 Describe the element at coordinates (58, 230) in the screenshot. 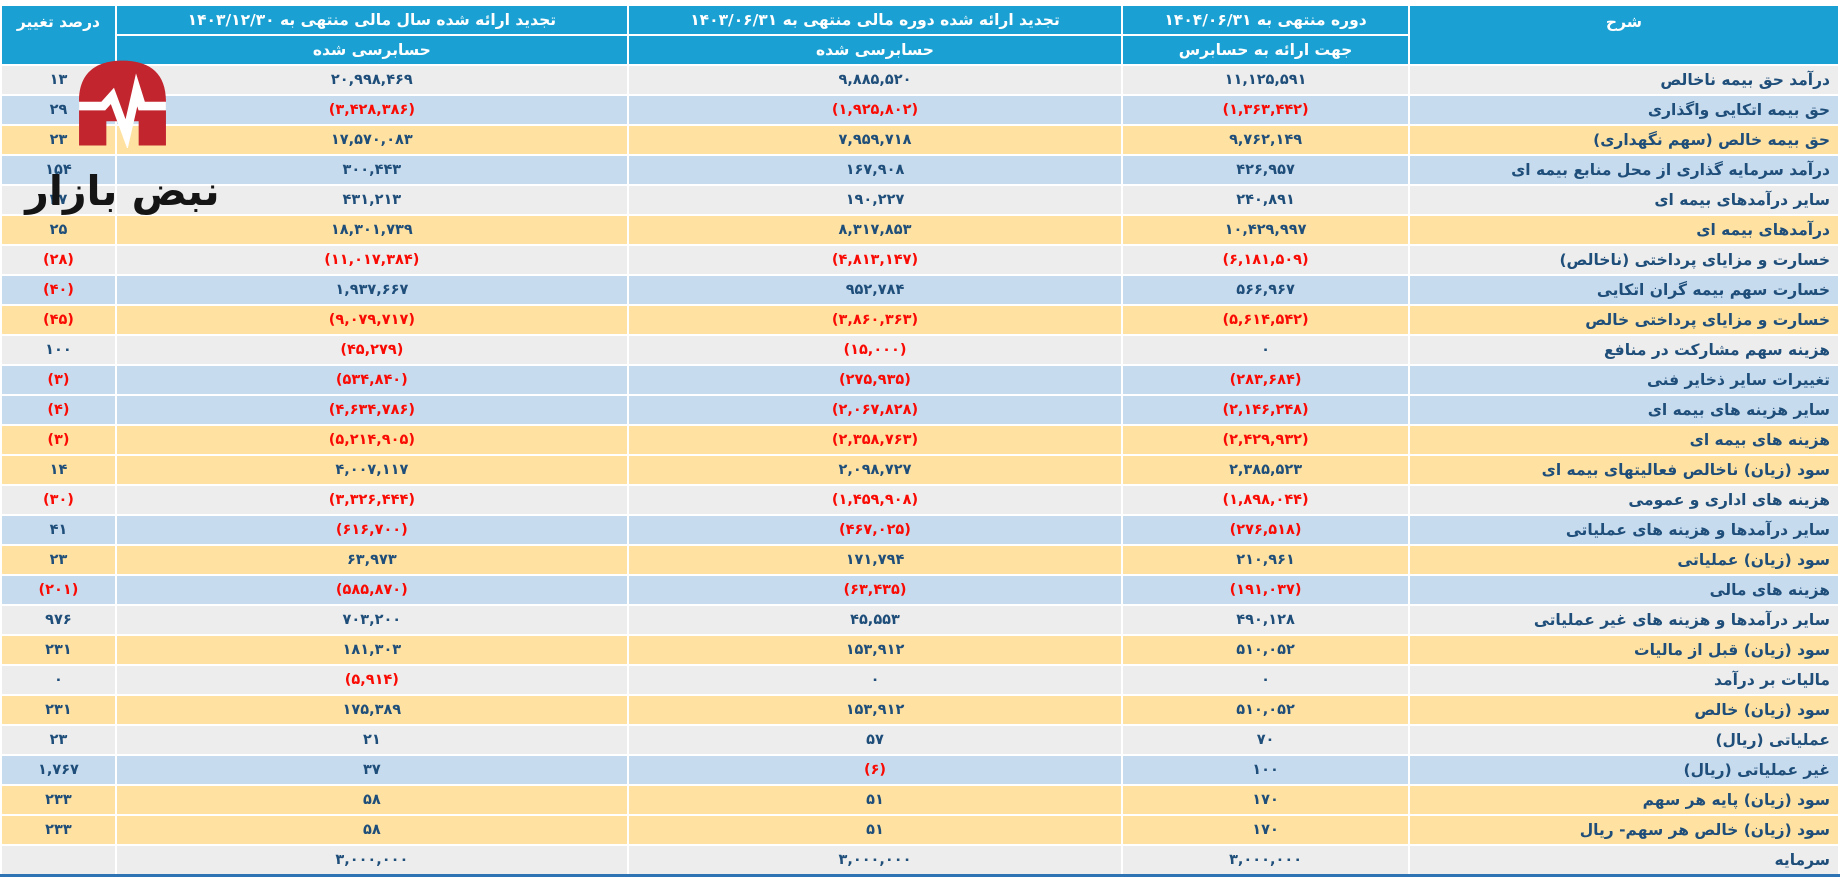

I see `cell-percent-change: ۲۵` at that location.